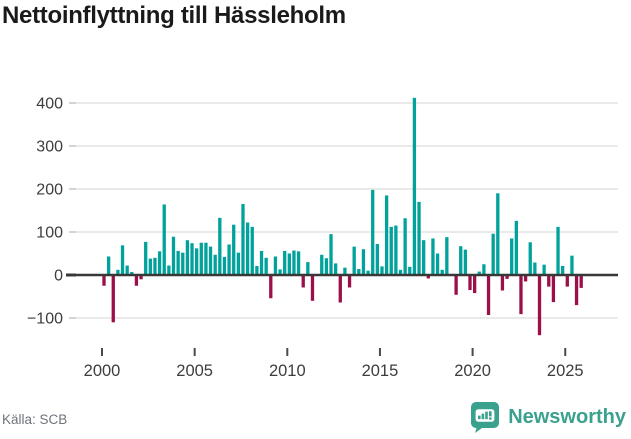 This screenshot has height=439, width=631. I want to click on x-tick-label: 2000, so click(102, 371).